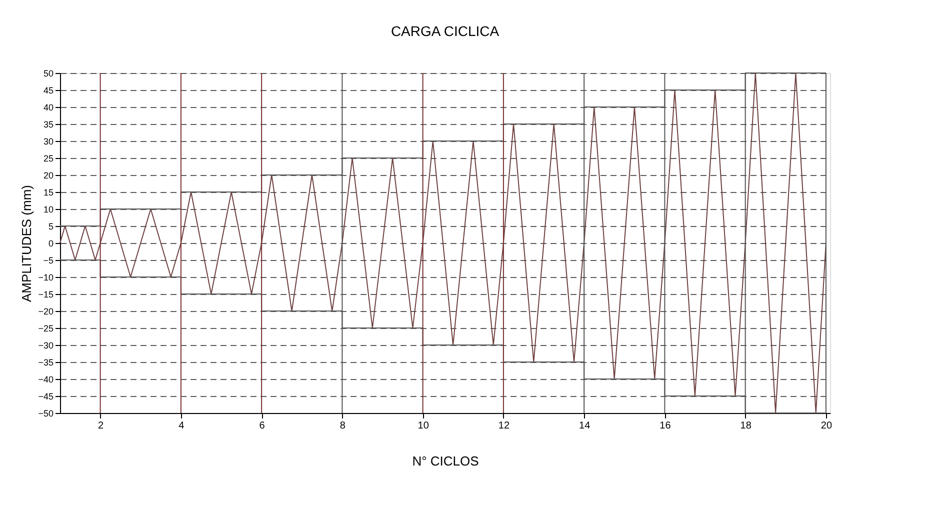 Image resolution: width=925 pixels, height=521 pixels. Describe the element at coordinates (46, 277) in the screenshot. I see `y-tick-label: −10` at that location.